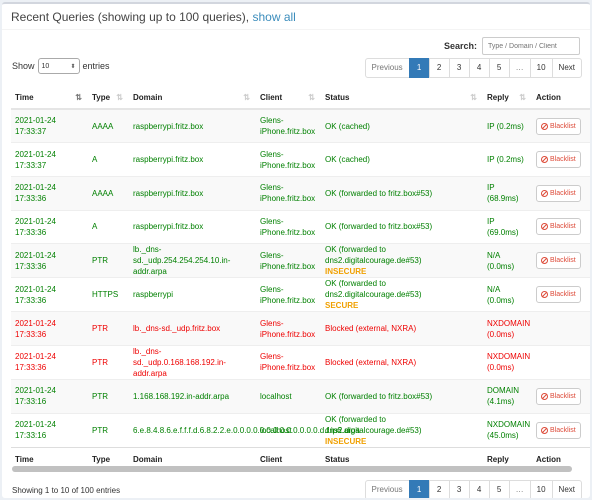 Image resolution: width=592 pixels, height=500 pixels. I want to click on column-header-domain: Domain ⇅, so click(192, 98).